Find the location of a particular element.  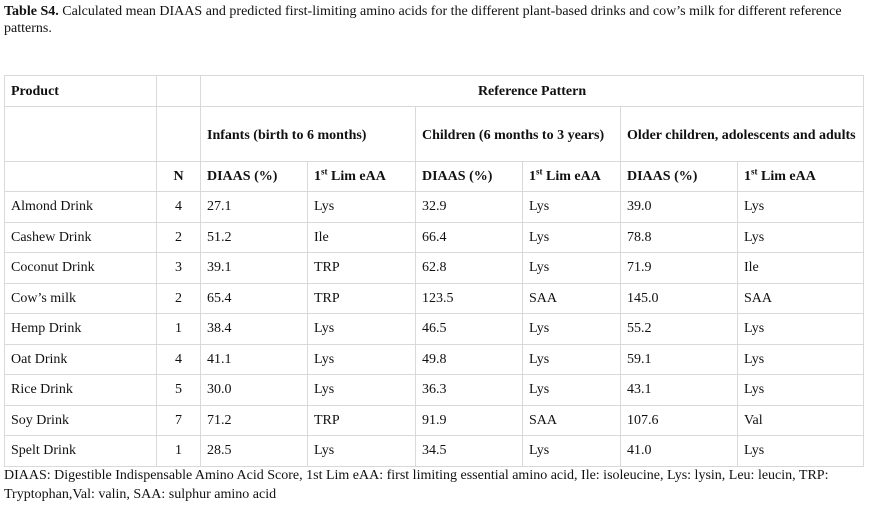

table-row: Soy Drink 7 71.2 TRP 91.9 SAA 107.6 Val is located at coordinates (434, 420).